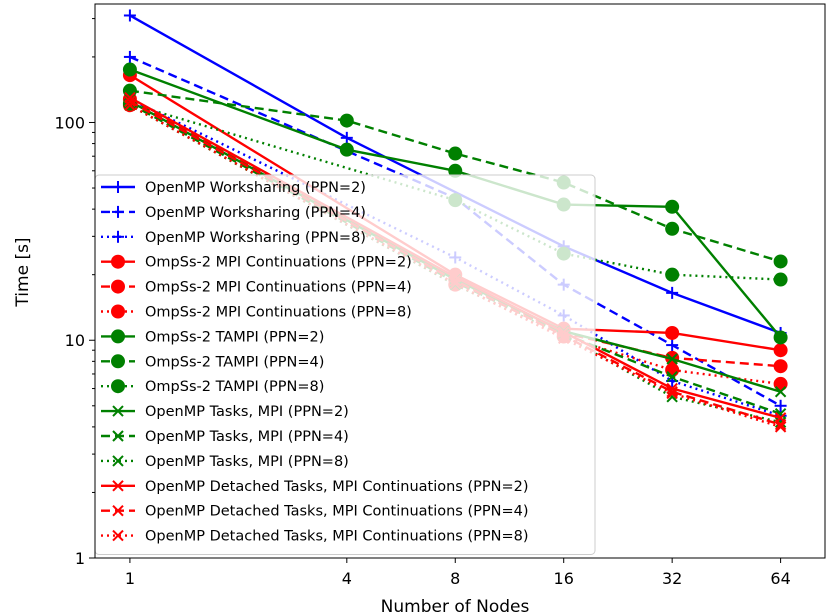  I want to click on legend-label-6: OmpSs-2 TAMPI (PPN=2), so click(234, 337).